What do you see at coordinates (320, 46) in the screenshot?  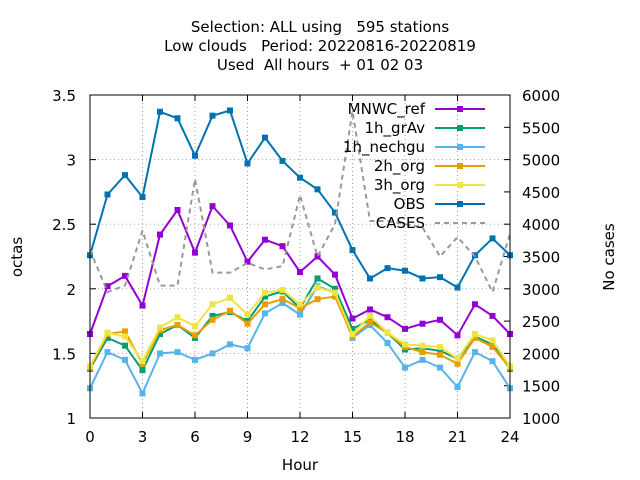 I see `chart-title-line-2: Low clouds Period: 20220816-20220819` at bounding box center [320, 46].